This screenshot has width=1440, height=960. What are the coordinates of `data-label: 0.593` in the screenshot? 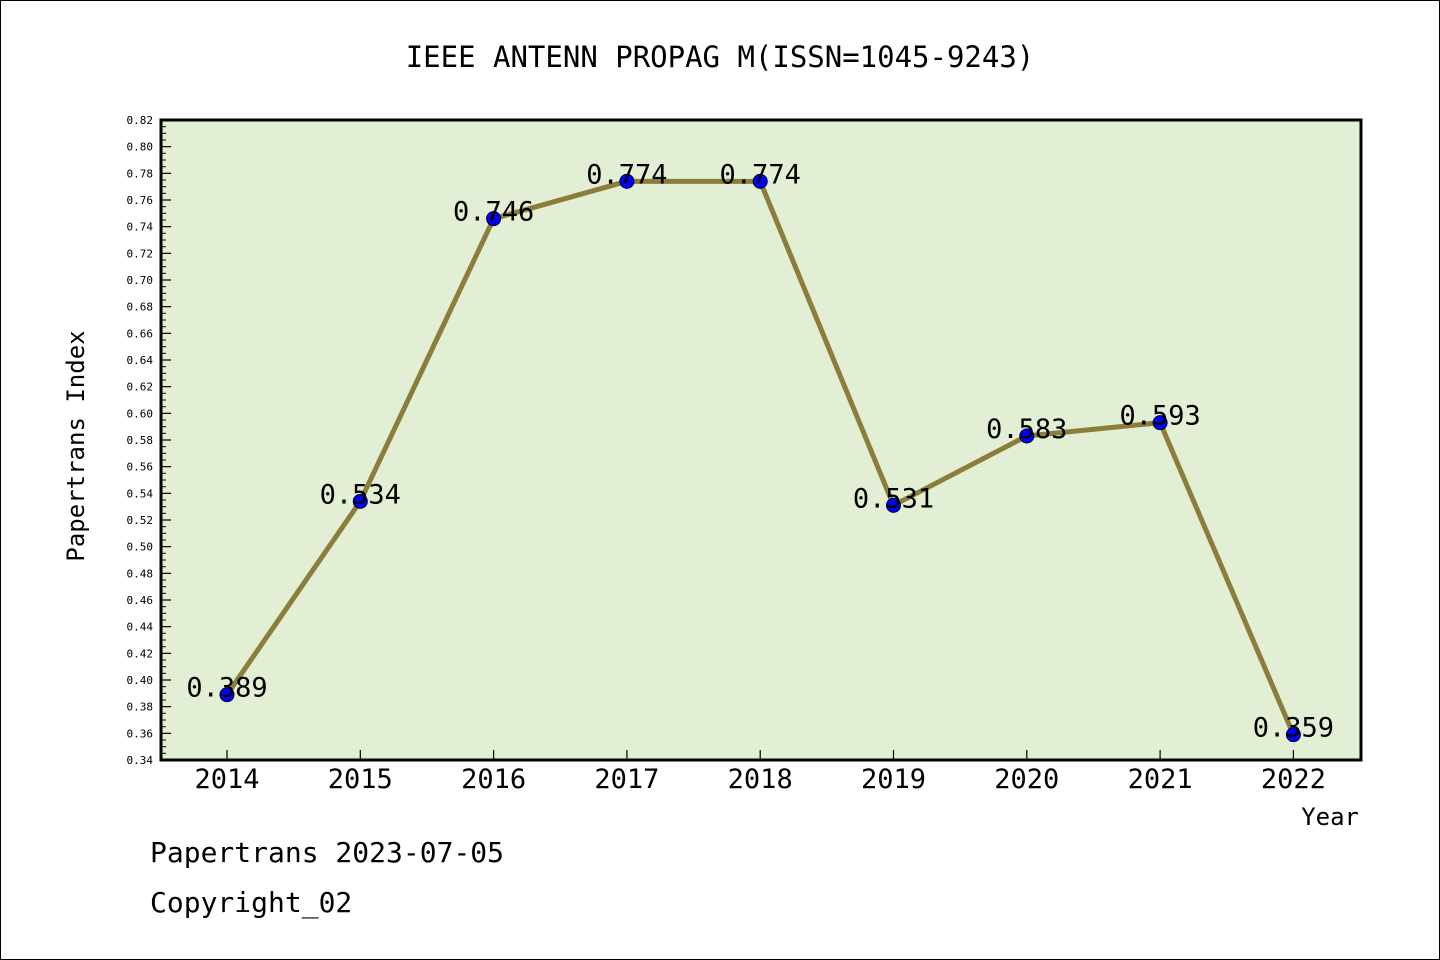 It's located at (1159, 416).